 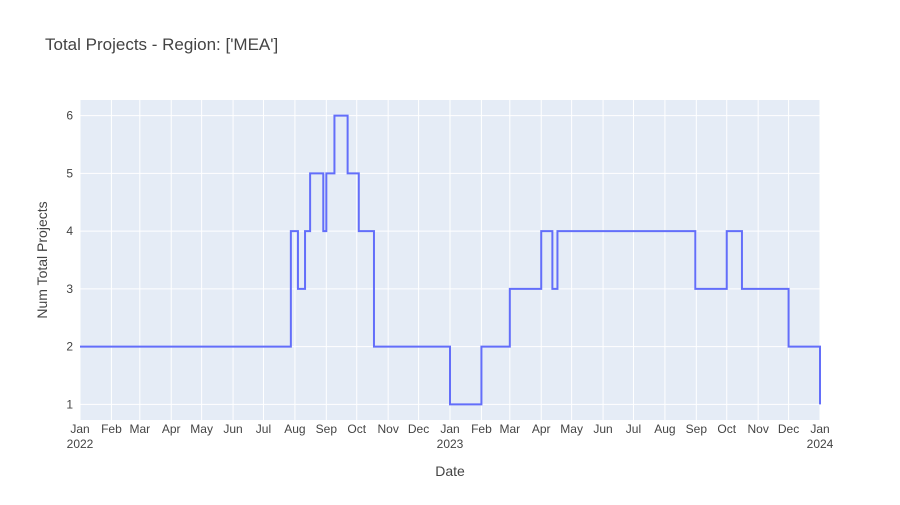 I want to click on y-tick-label: 1, so click(x=69, y=404).